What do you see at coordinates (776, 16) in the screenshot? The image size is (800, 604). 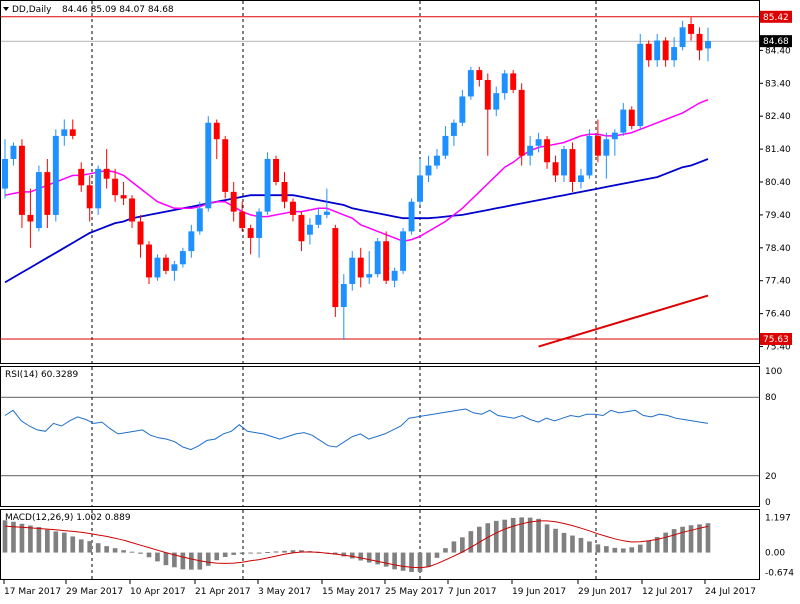 I see `resistance-price-tag-bg` at bounding box center [776, 16].